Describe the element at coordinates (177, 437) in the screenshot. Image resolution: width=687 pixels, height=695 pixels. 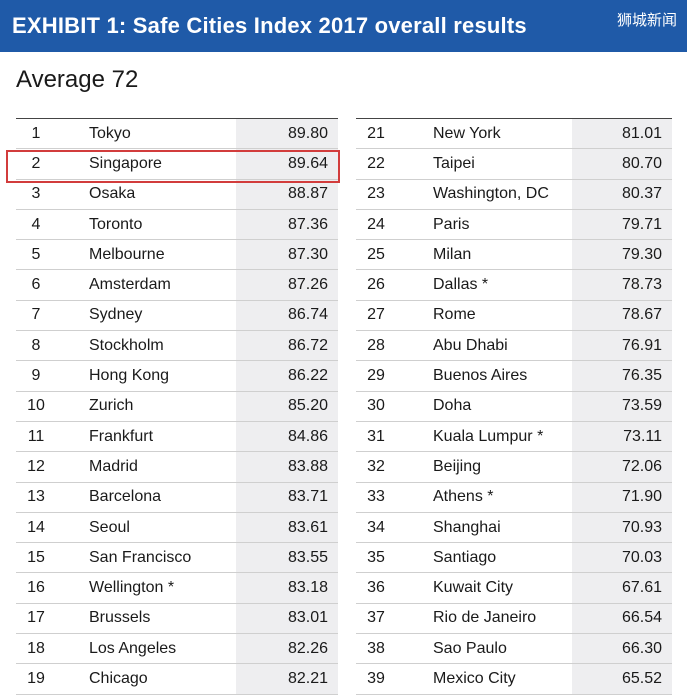
I see `table-row: 11 Frankfurt 84.86` at that location.